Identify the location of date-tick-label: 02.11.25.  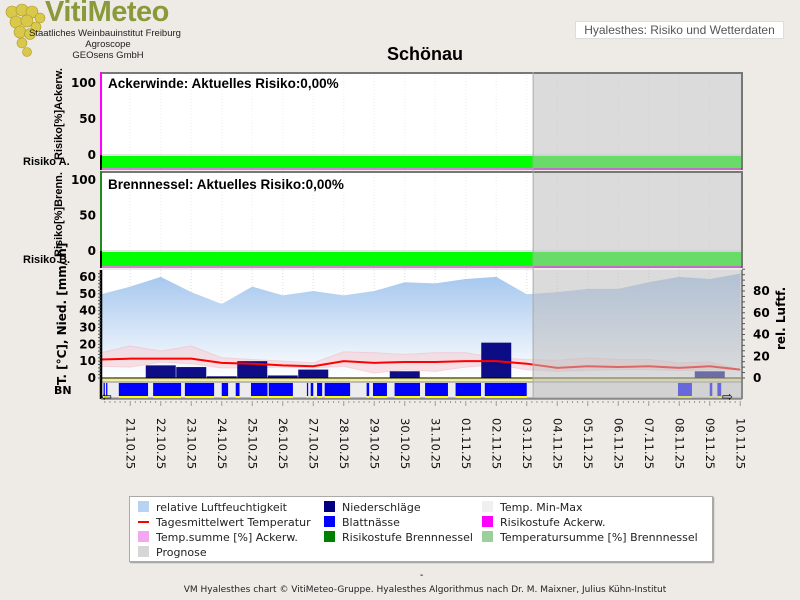
(496, 443).